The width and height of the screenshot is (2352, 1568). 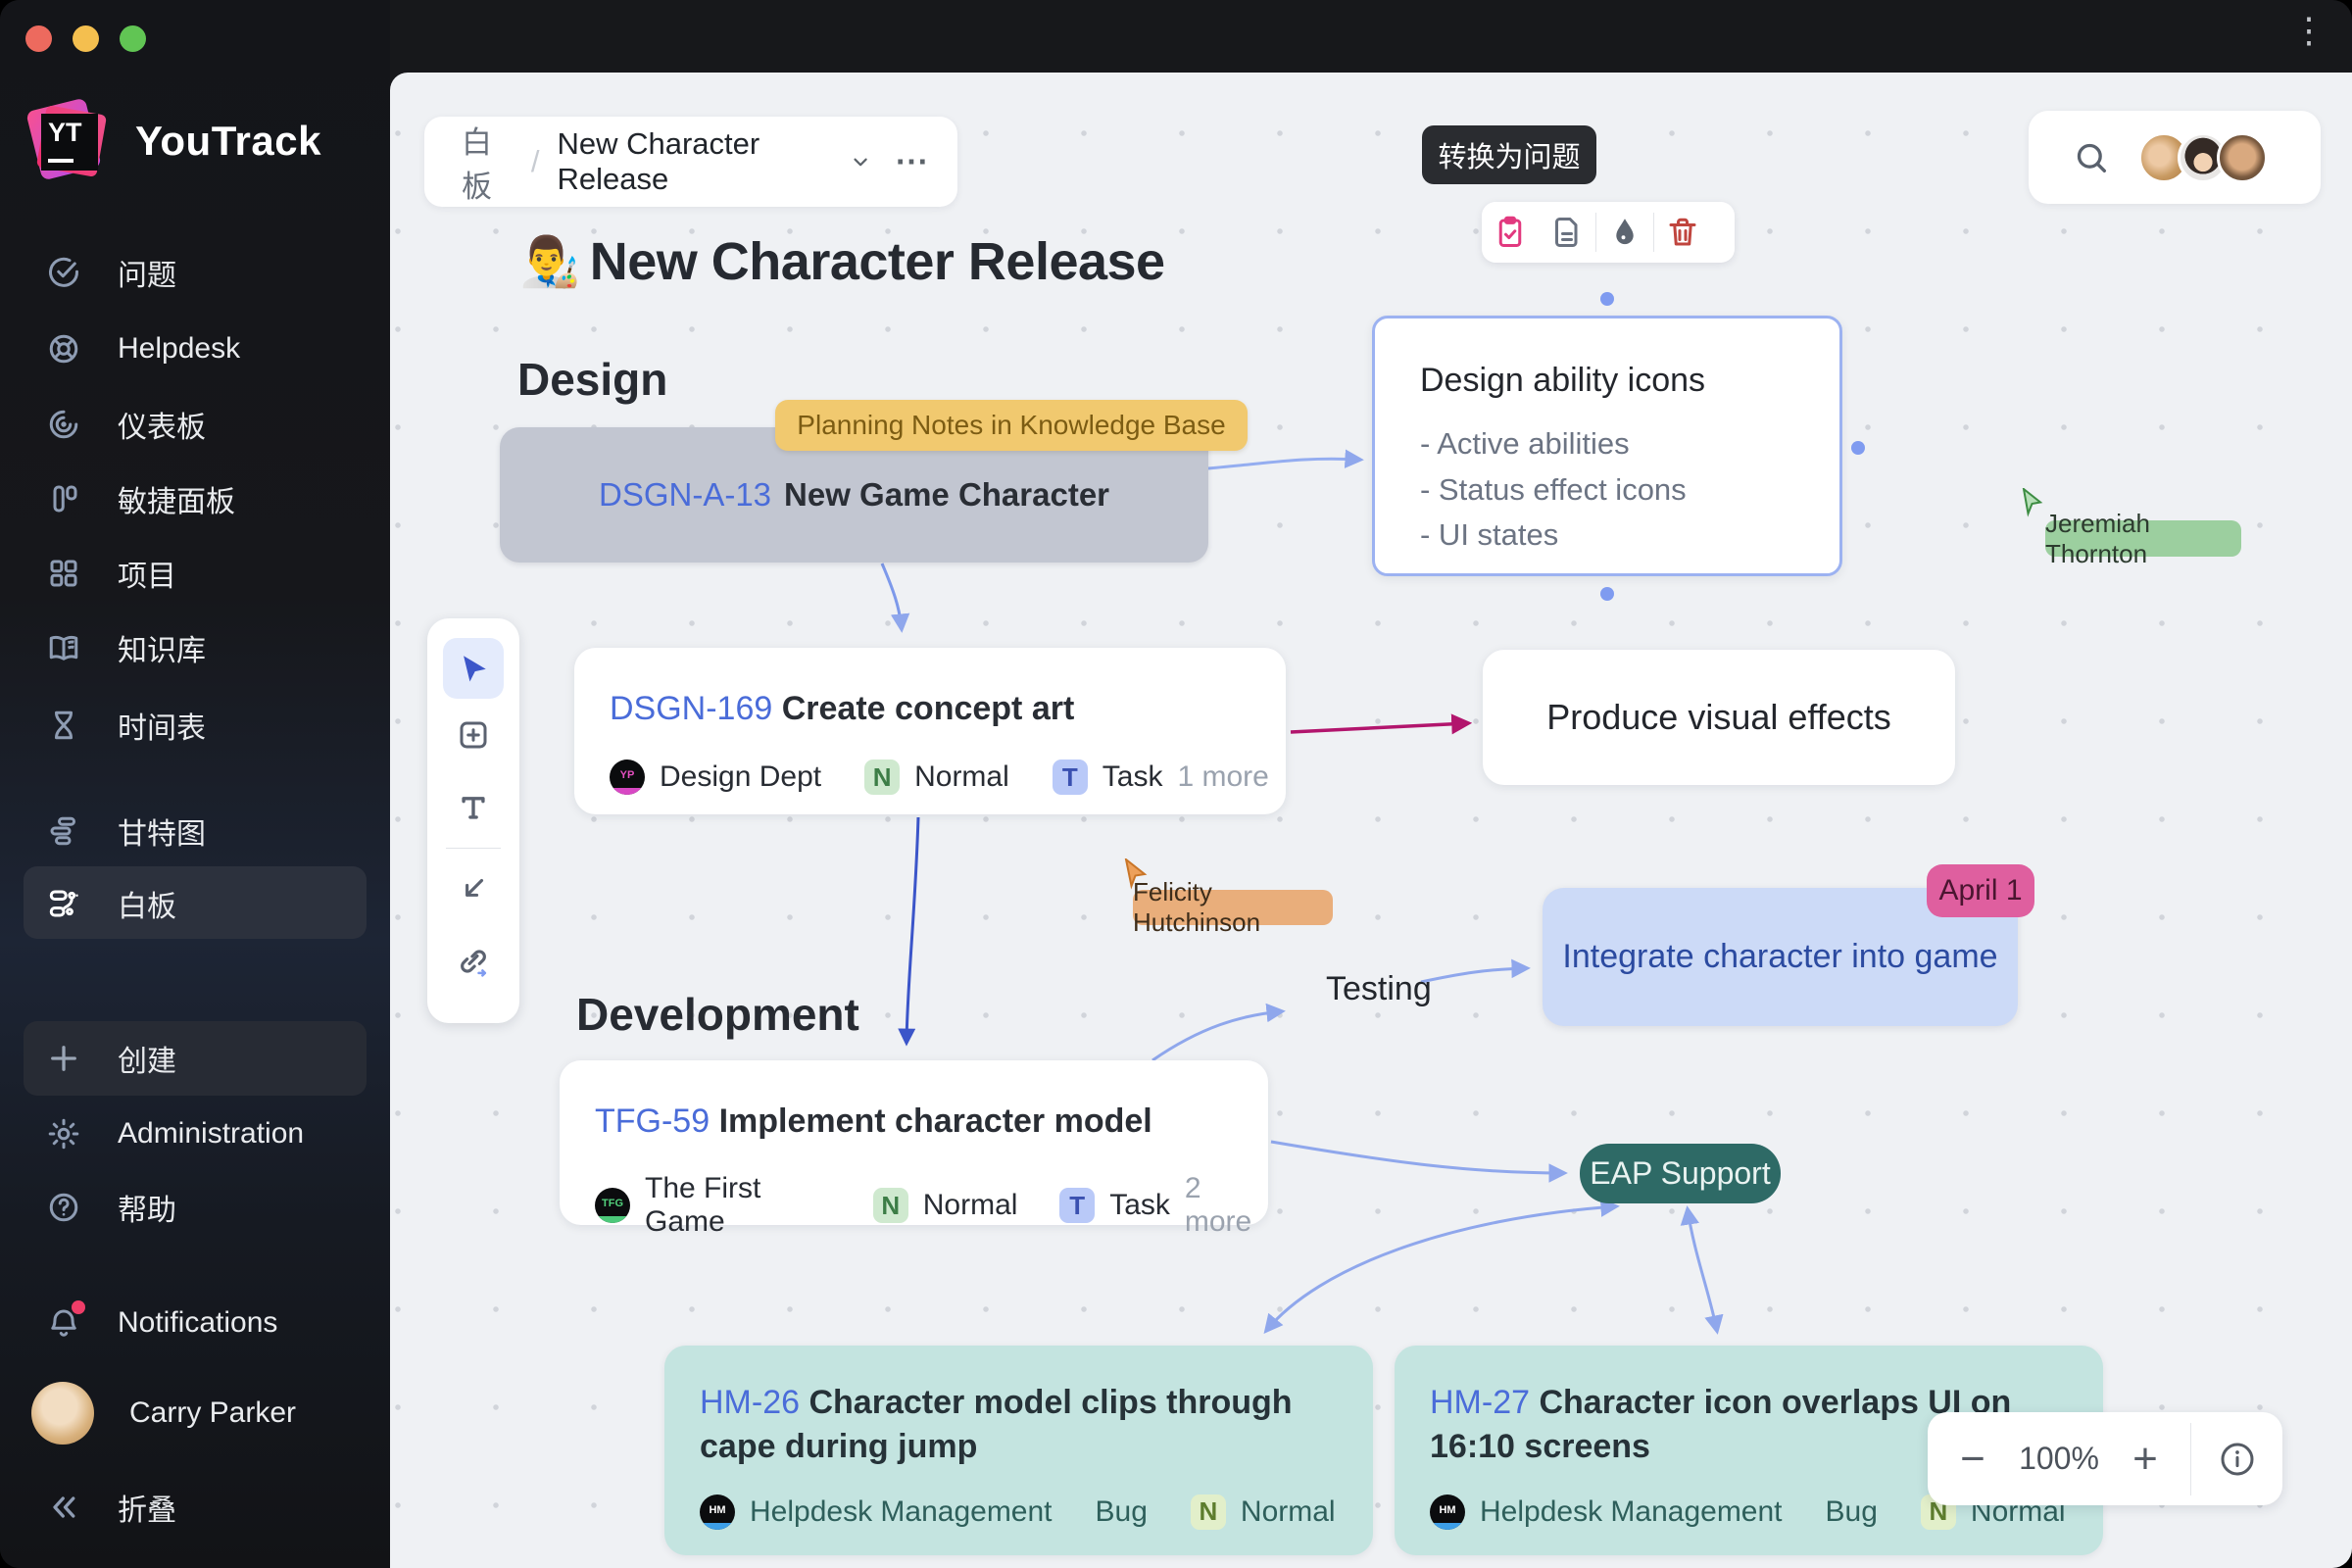 What do you see at coordinates (652, 1121) in the screenshot?
I see `issue-id-link: TFG-59` at bounding box center [652, 1121].